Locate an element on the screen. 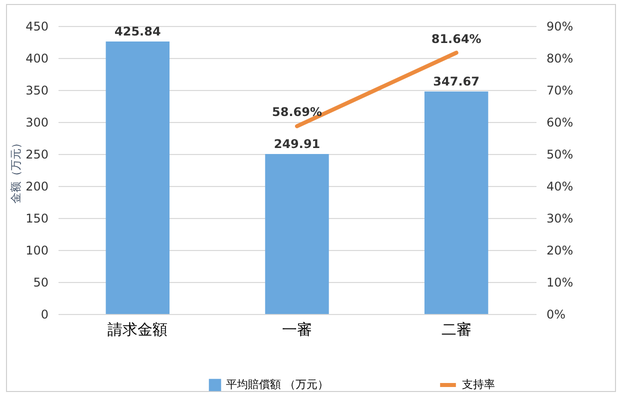  data-label: 58.69% is located at coordinates (297, 112).